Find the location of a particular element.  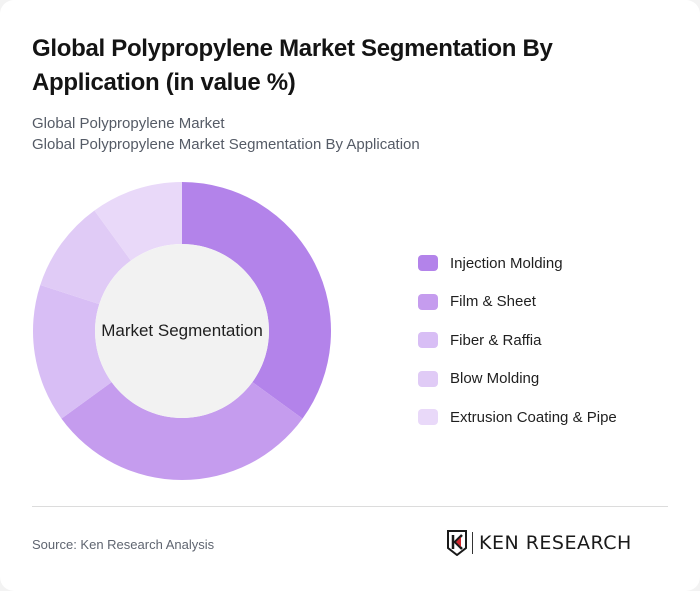

legend-label: Blow Molding is located at coordinates (495, 379).